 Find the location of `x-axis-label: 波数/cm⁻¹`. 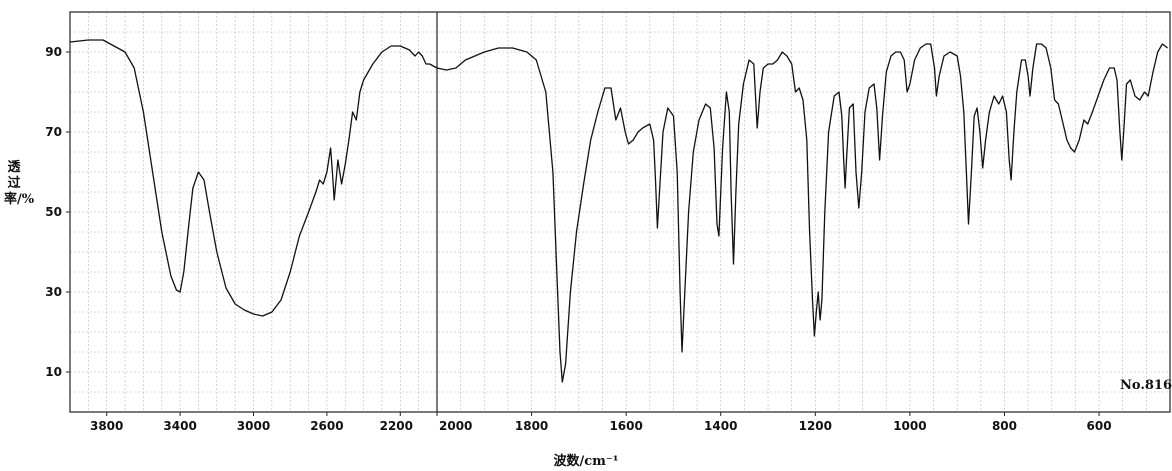

x-axis-label: 波数/cm⁻¹ is located at coordinates (586, 461).